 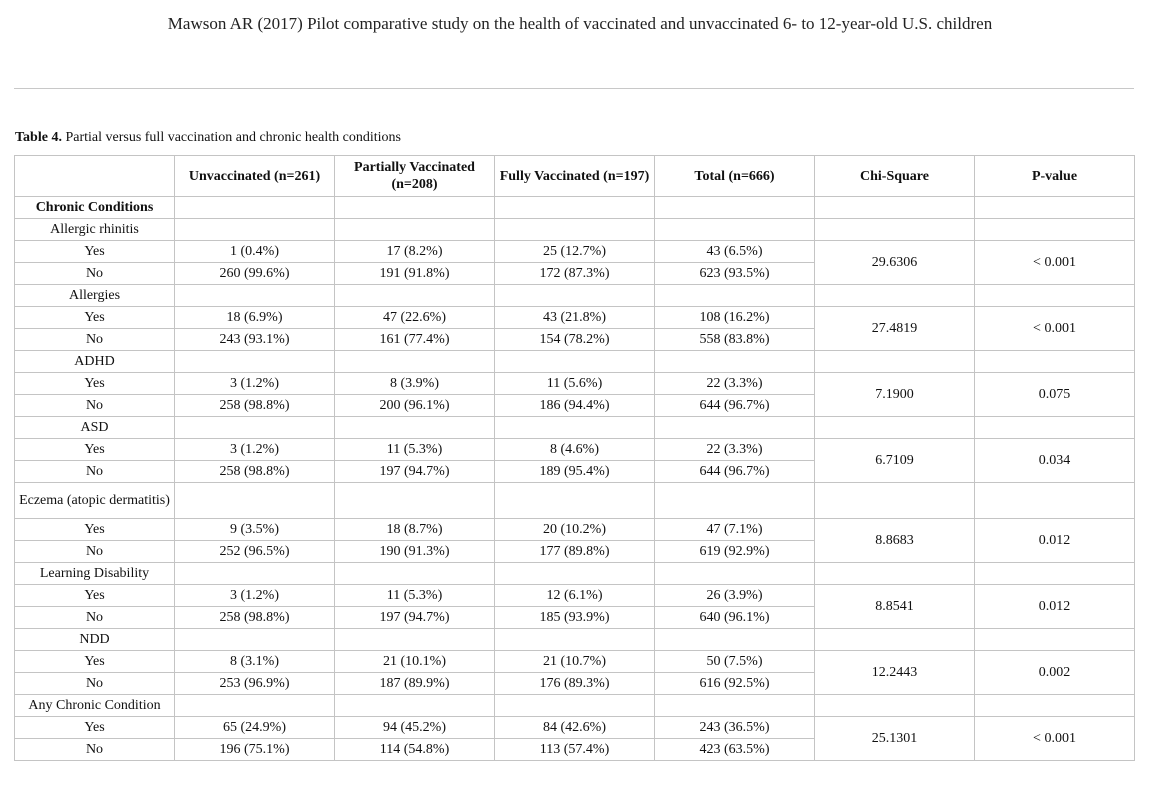 What do you see at coordinates (574, 529) in the screenshot?
I see `table-cell: 20 (10.2%)` at bounding box center [574, 529].